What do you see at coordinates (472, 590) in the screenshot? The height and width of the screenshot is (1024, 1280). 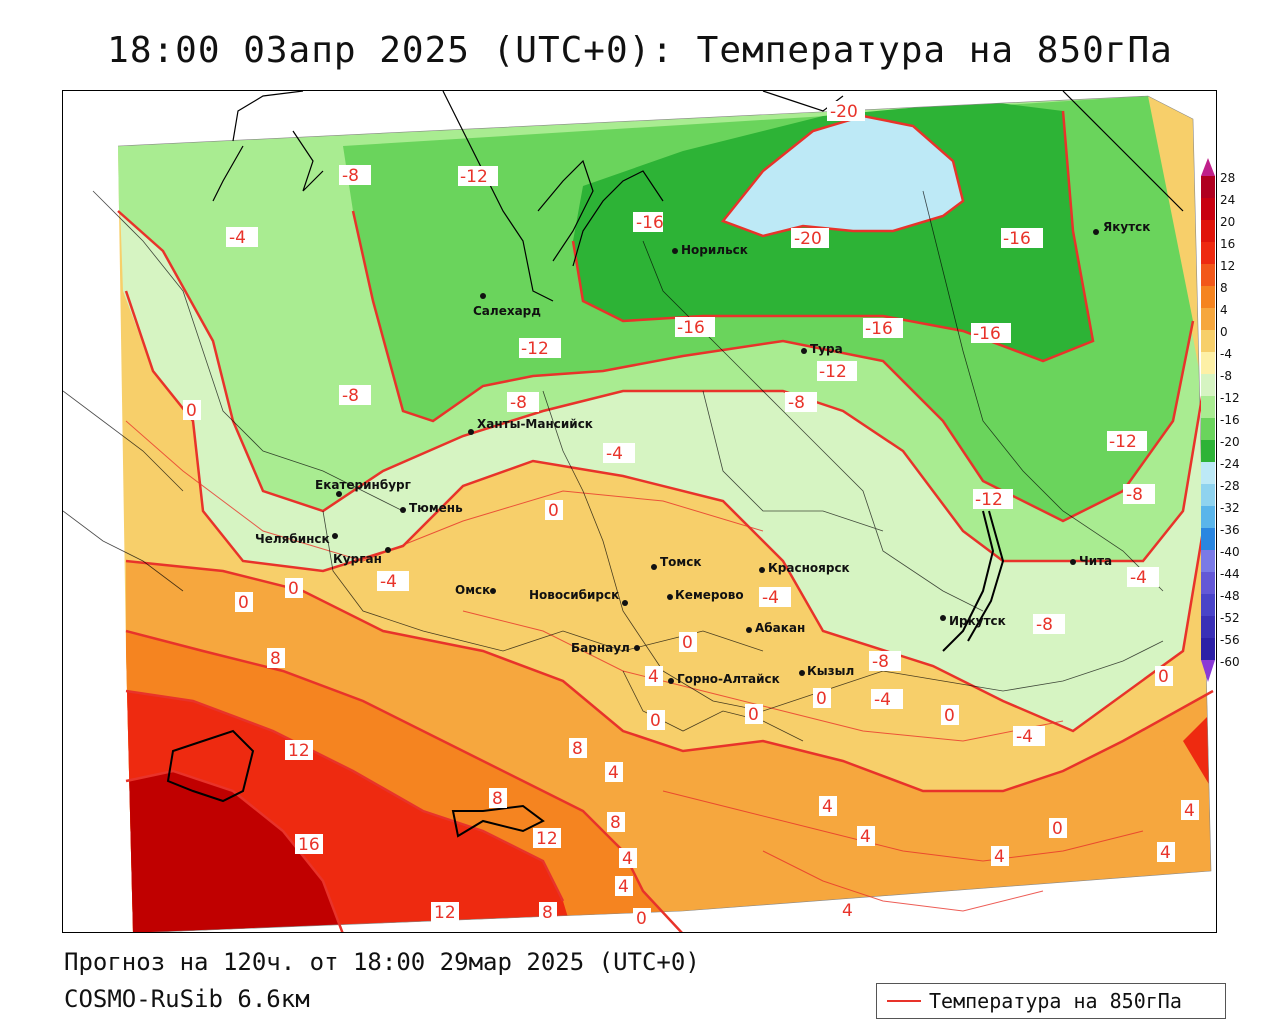 I see `city-omsk: Омск` at bounding box center [472, 590].